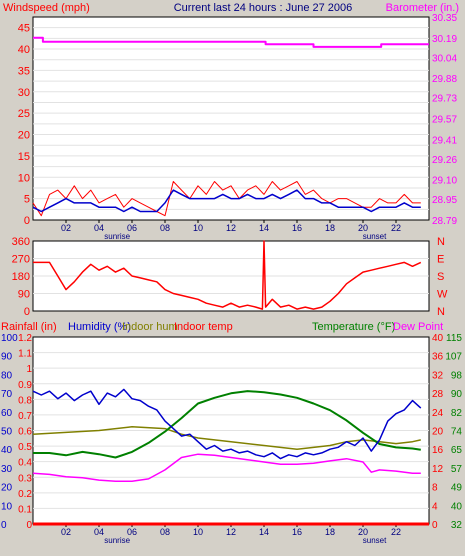 The width and height of the screenshot is (465, 556). Describe the element at coordinates (444, 160) in the screenshot. I see `barometer-tick-label: 29.26` at that location.